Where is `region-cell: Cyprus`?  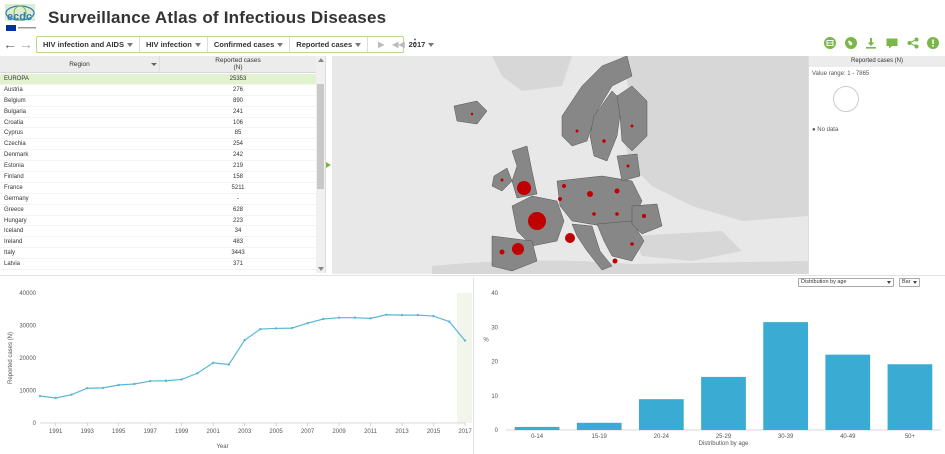 region-cell: Cyprus is located at coordinates (14, 133).